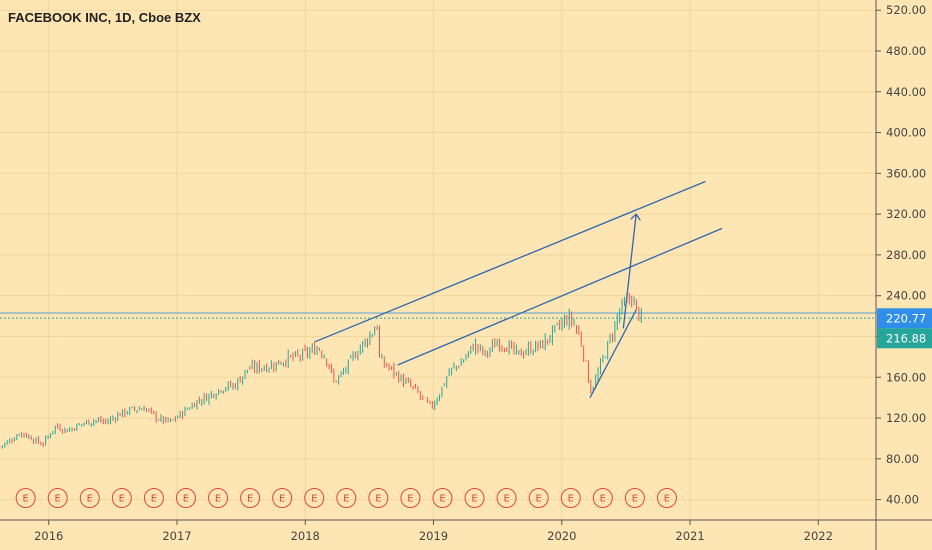 Image resolution: width=932 pixels, height=550 pixels. Describe the element at coordinates (902, 500) in the screenshot. I see `y-tick-label: 40.00` at that location.